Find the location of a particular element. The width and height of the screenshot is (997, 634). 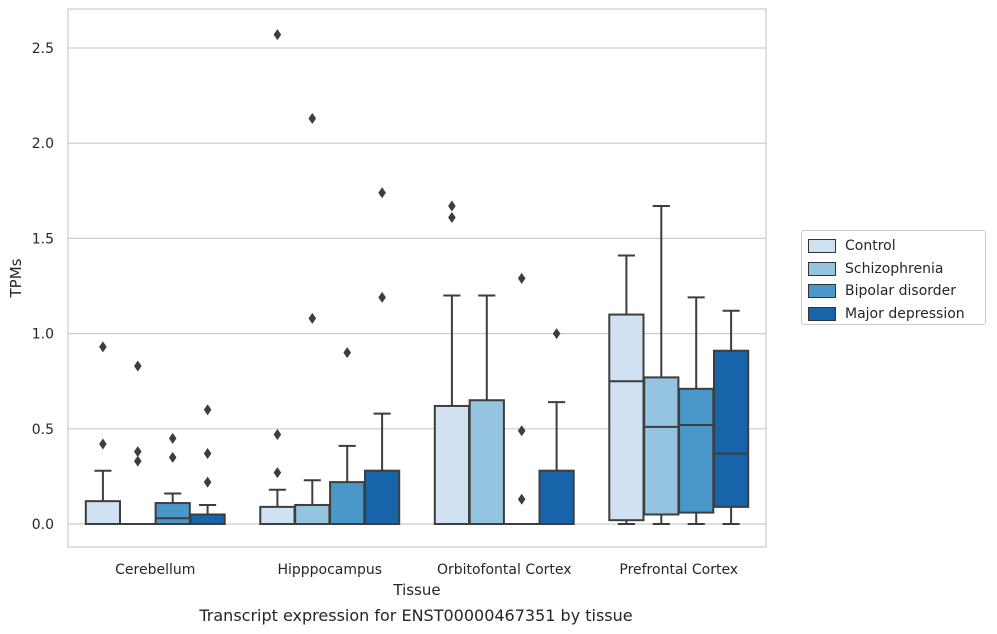

y-tick-label: 1.0 is located at coordinates (43, 335).